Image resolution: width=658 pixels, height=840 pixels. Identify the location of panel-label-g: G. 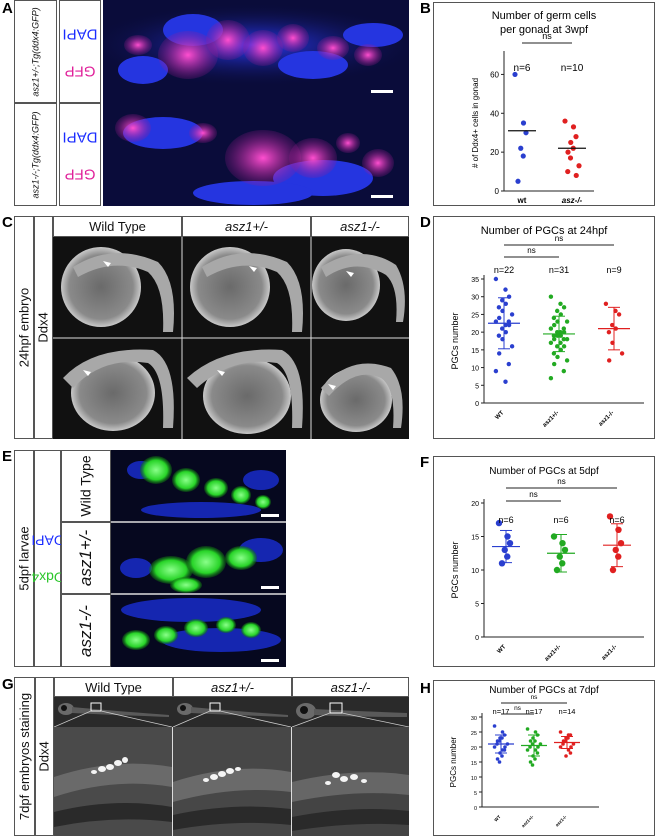
(8, 684).